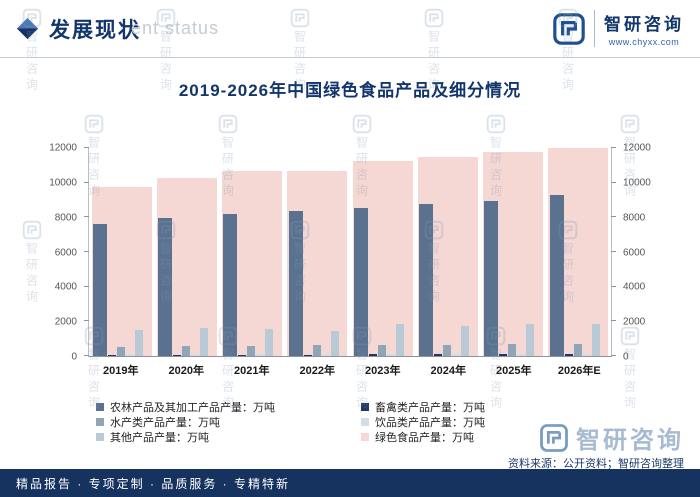  I want to click on page-title-ghost-text: ent status, so click(175, 28).